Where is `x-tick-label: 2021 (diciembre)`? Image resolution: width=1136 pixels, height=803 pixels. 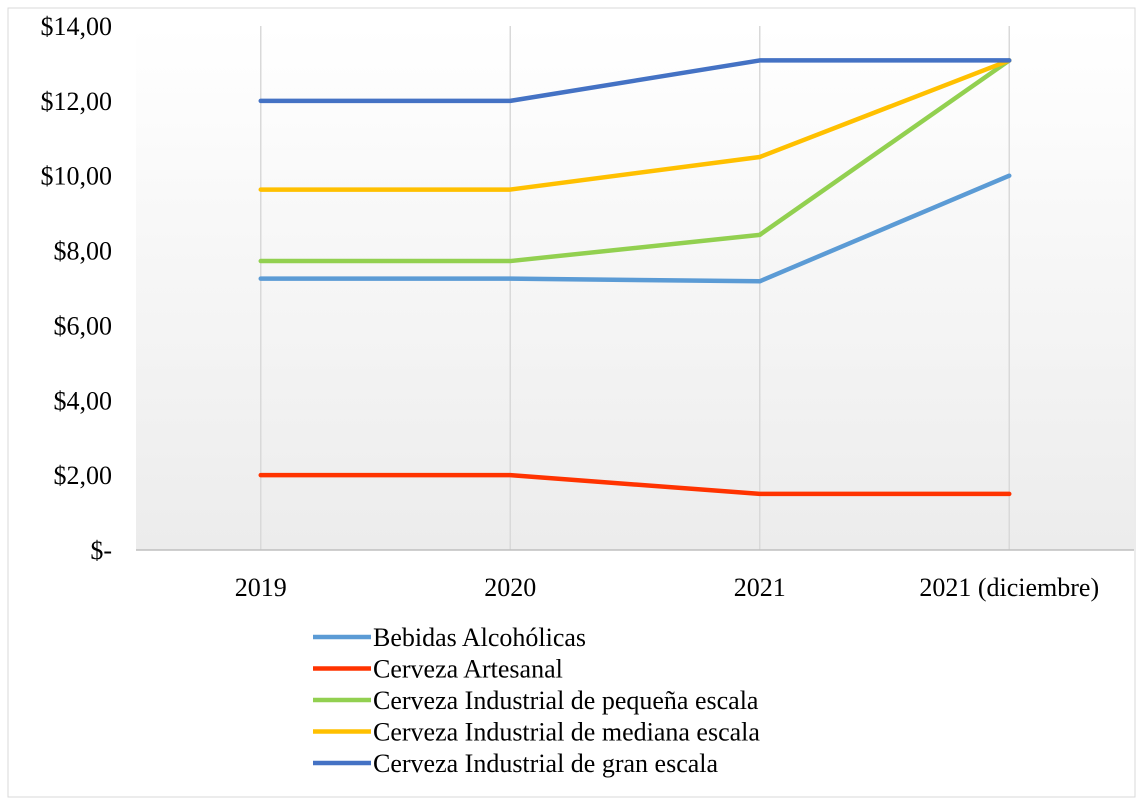
x-tick-label: 2021 (diciembre) is located at coordinates (1009, 587).